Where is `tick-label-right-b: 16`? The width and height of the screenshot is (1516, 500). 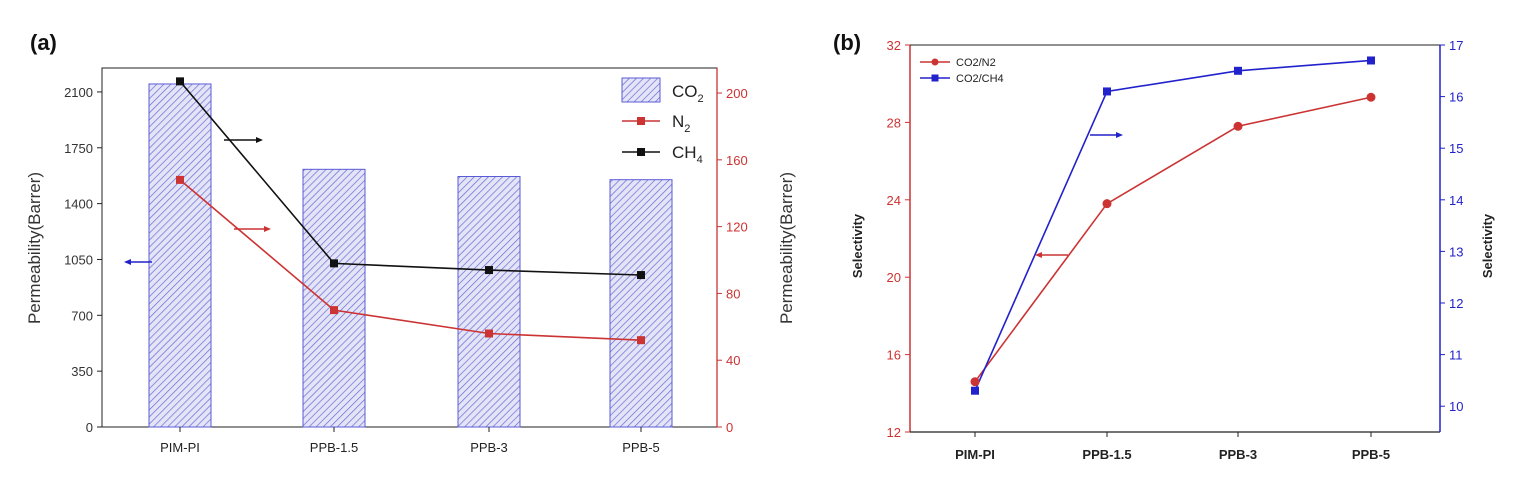
tick-label-right-b: 16 is located at coordinates (1456, 97).